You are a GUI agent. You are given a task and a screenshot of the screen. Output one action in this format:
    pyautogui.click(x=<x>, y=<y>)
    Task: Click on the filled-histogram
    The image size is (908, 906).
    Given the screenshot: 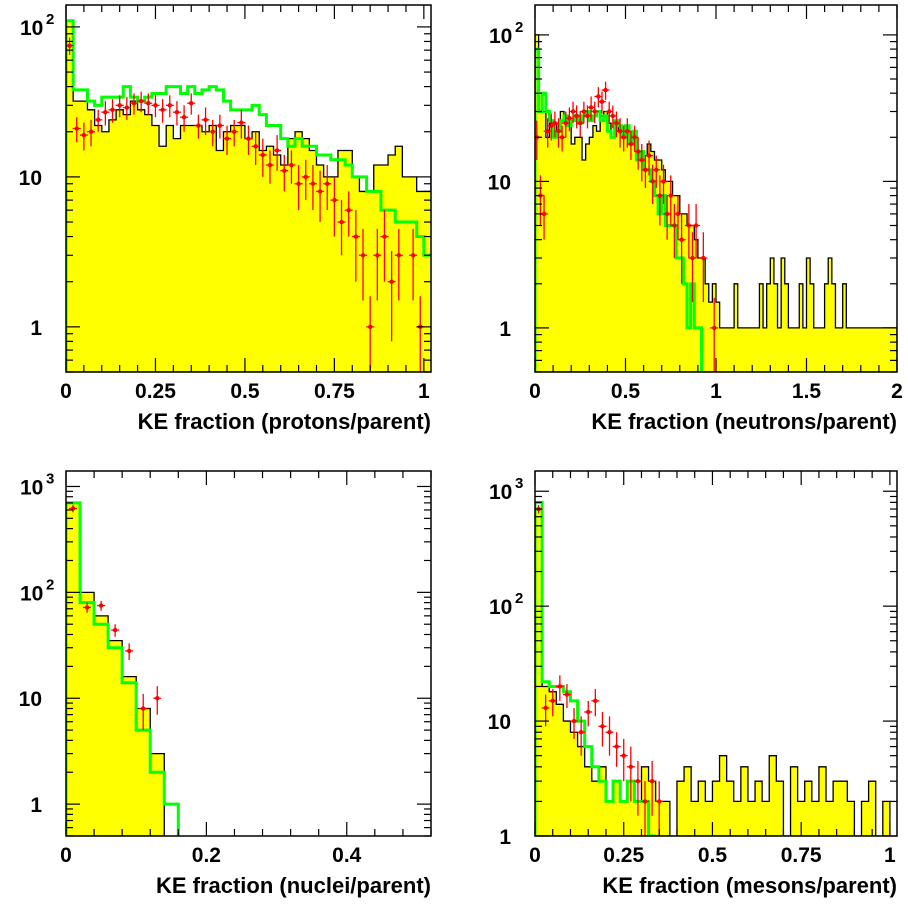 What is the action you would take?
    pyautogui.click(x=713, y=672)
    